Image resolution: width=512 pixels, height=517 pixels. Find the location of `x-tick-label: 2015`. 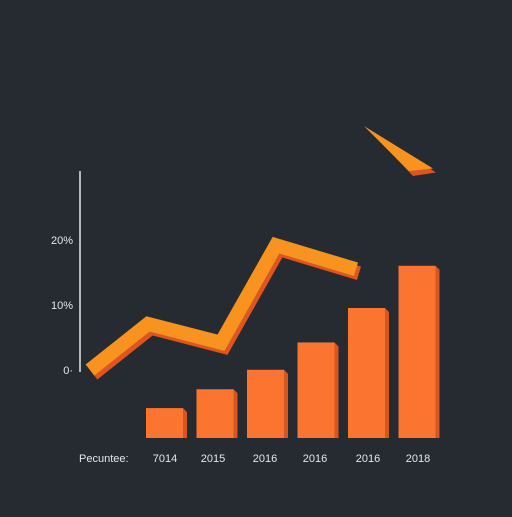

x-tick-label: 2015 is located at coordinates (213, 459).